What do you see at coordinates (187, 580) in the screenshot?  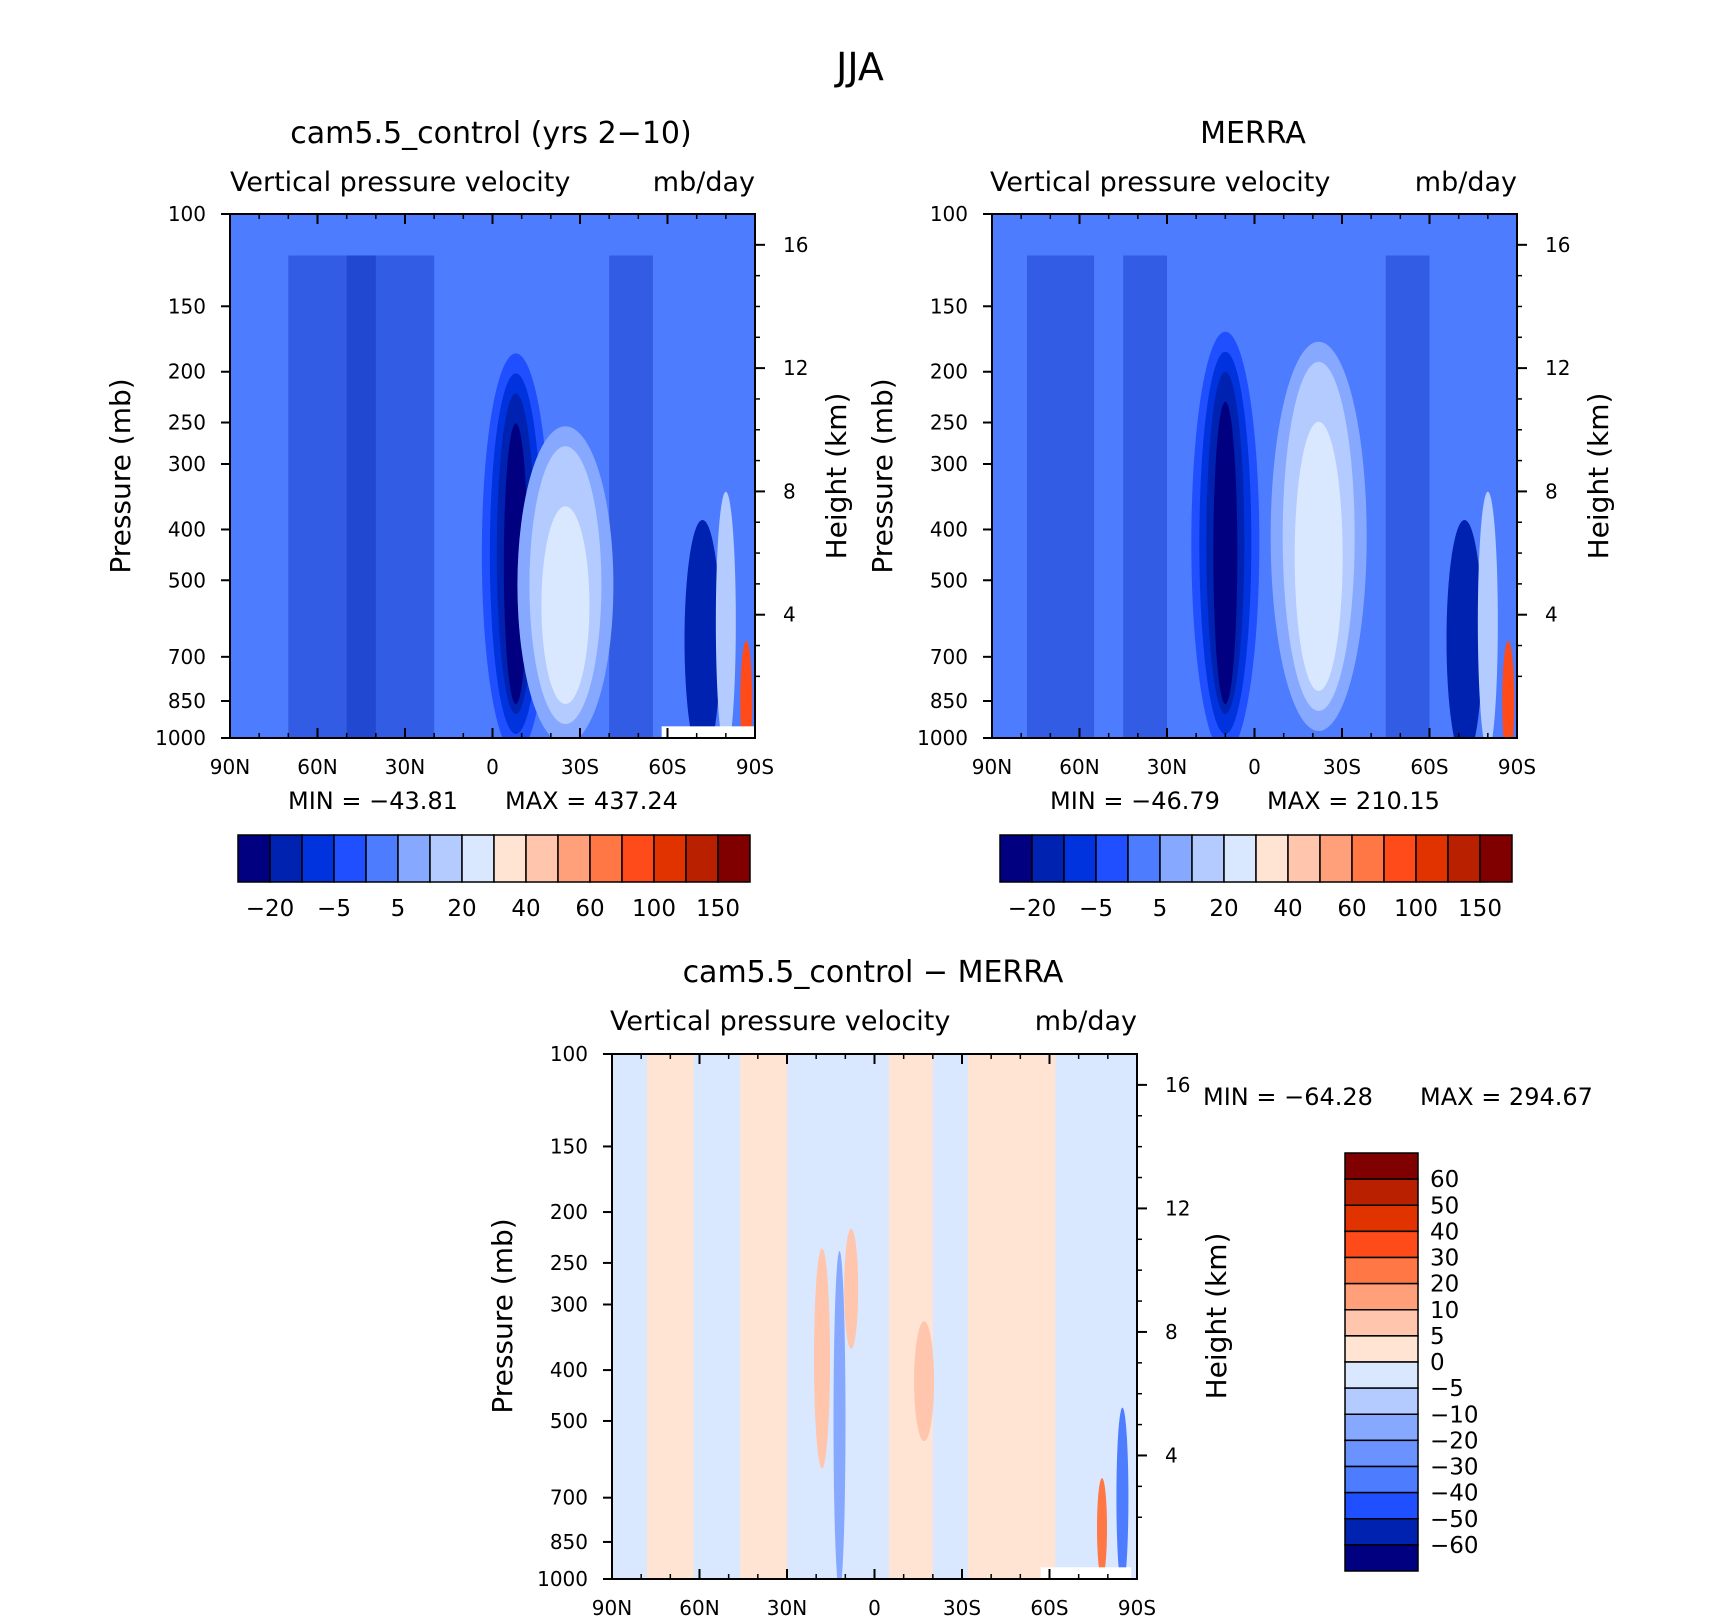 I see `y-tick-label: 500` at bounding box center [187, 580].